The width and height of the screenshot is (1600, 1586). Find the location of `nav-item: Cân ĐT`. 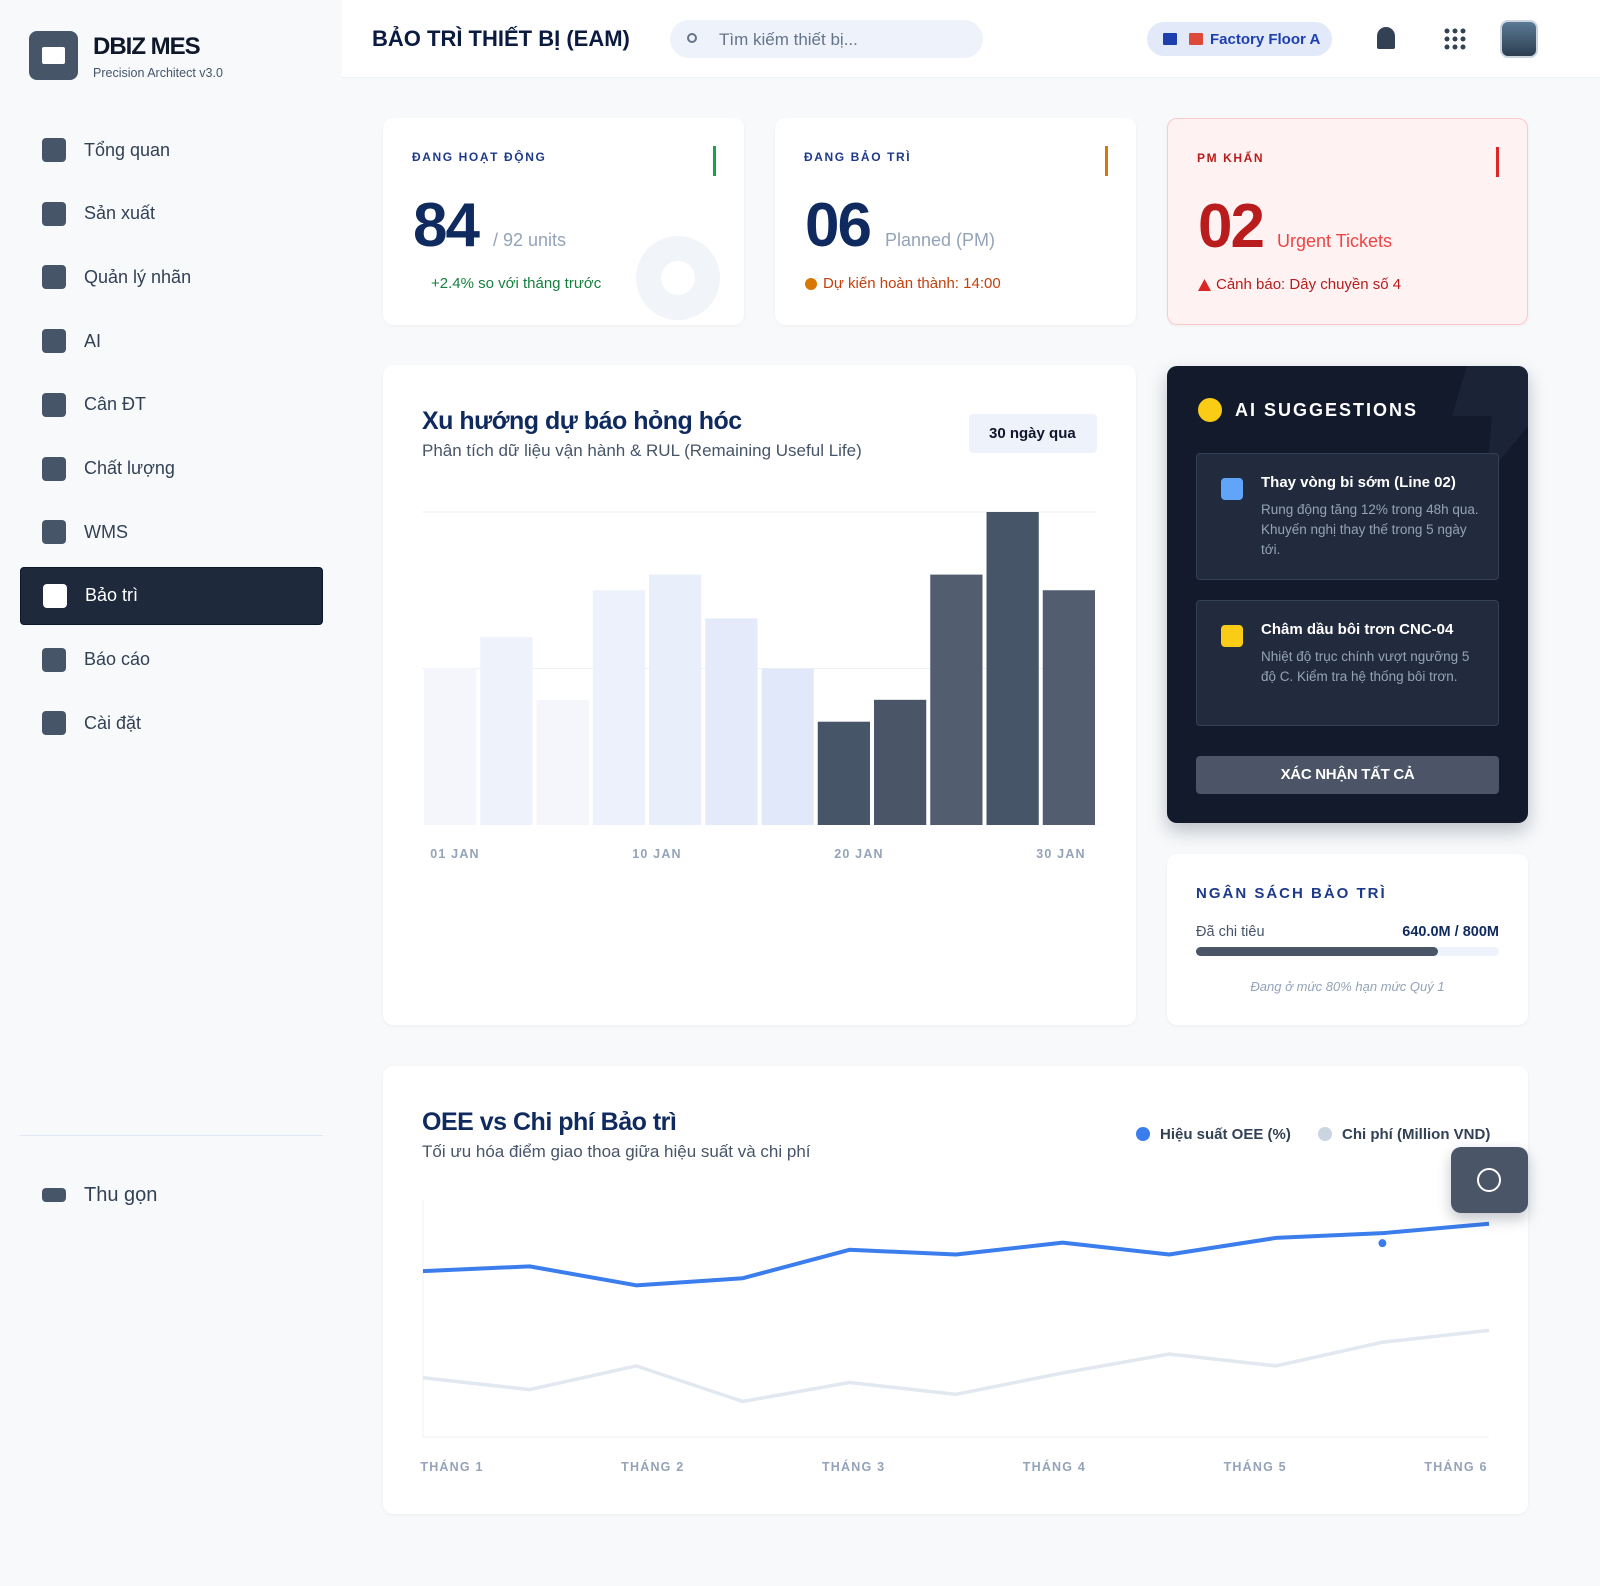

nav-item: Cân ĐT is located at coordinates (171, 405).